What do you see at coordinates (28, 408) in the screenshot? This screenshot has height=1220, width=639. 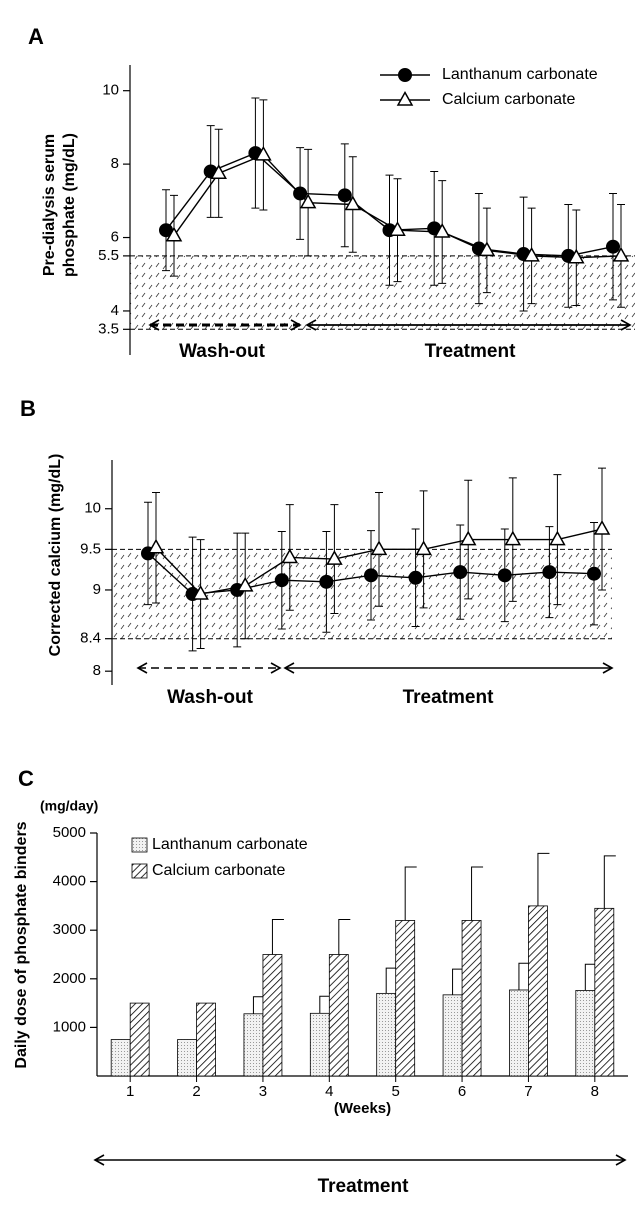 I see `panel-label: B` at bounding box center [28, 408].